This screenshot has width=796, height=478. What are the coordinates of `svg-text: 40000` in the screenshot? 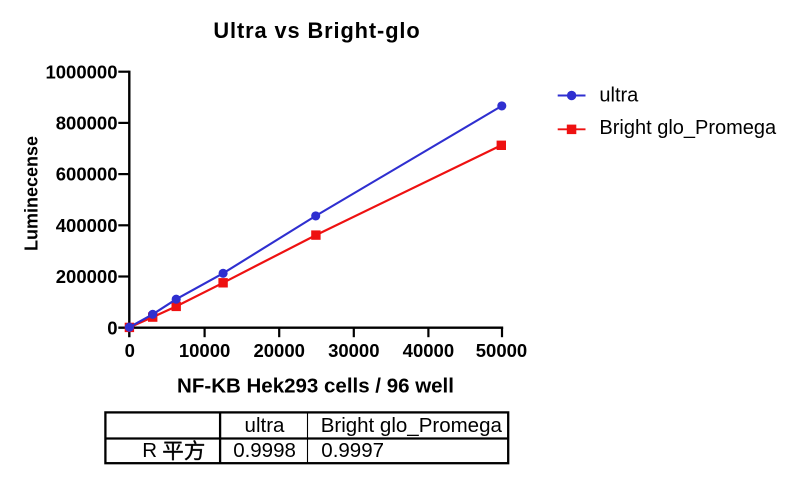 It's located at (428, 350).